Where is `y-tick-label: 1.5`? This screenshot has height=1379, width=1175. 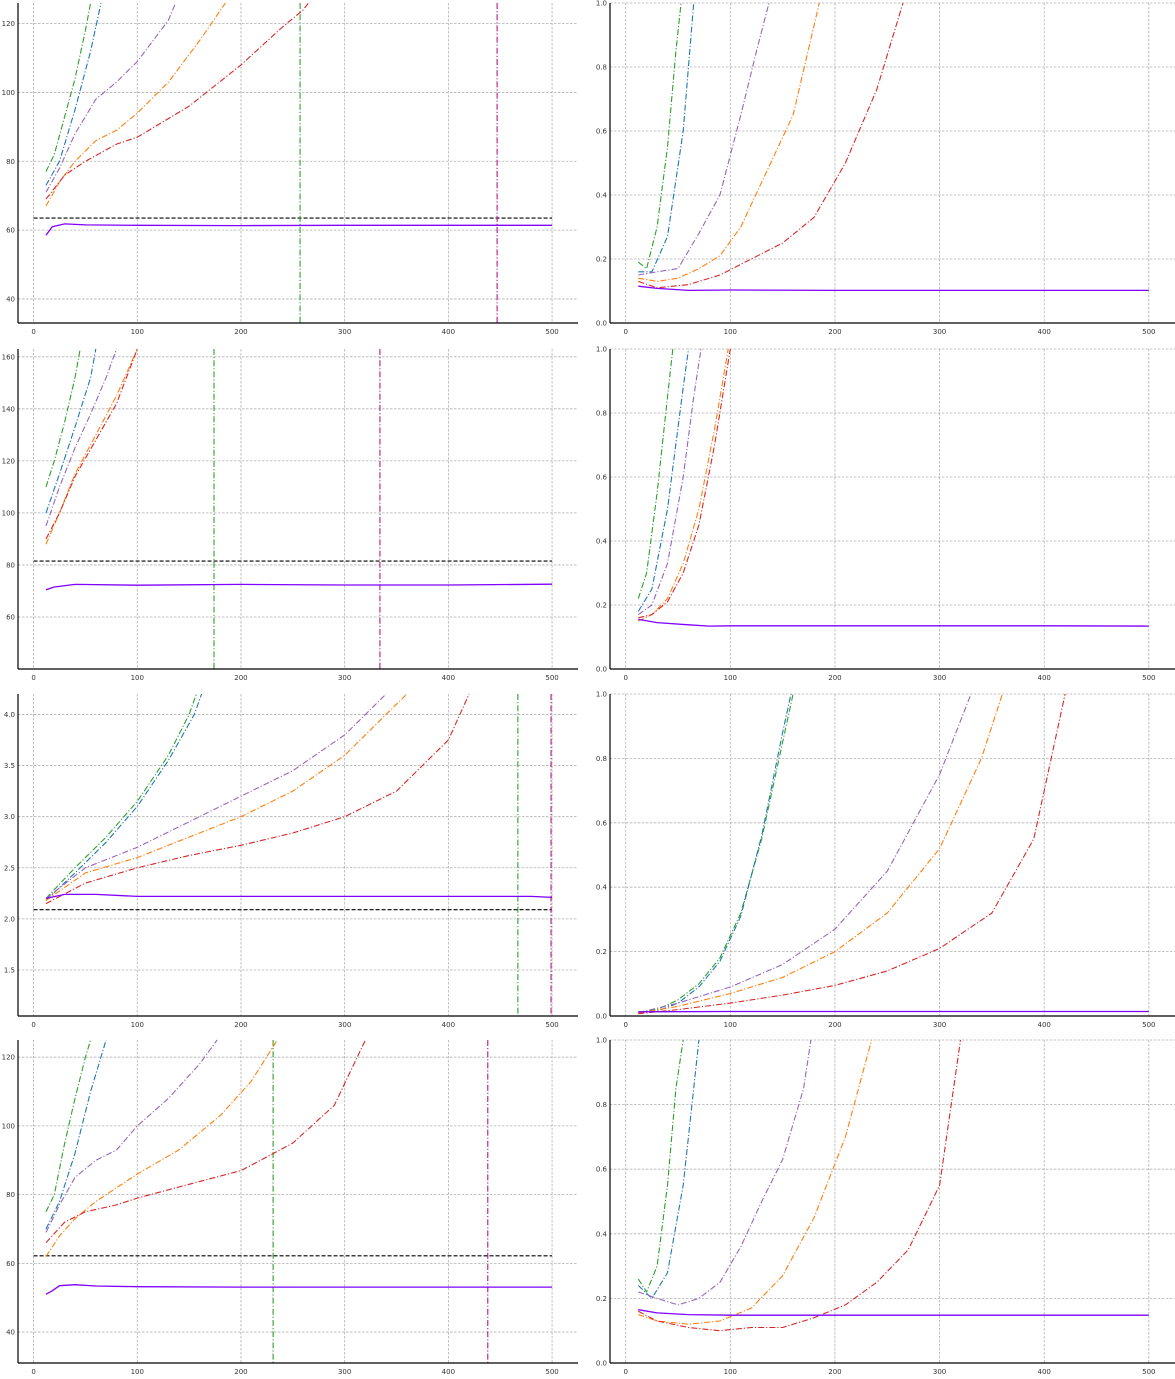
y-tick-label: 1.5 is located at coordinates (9, 971).